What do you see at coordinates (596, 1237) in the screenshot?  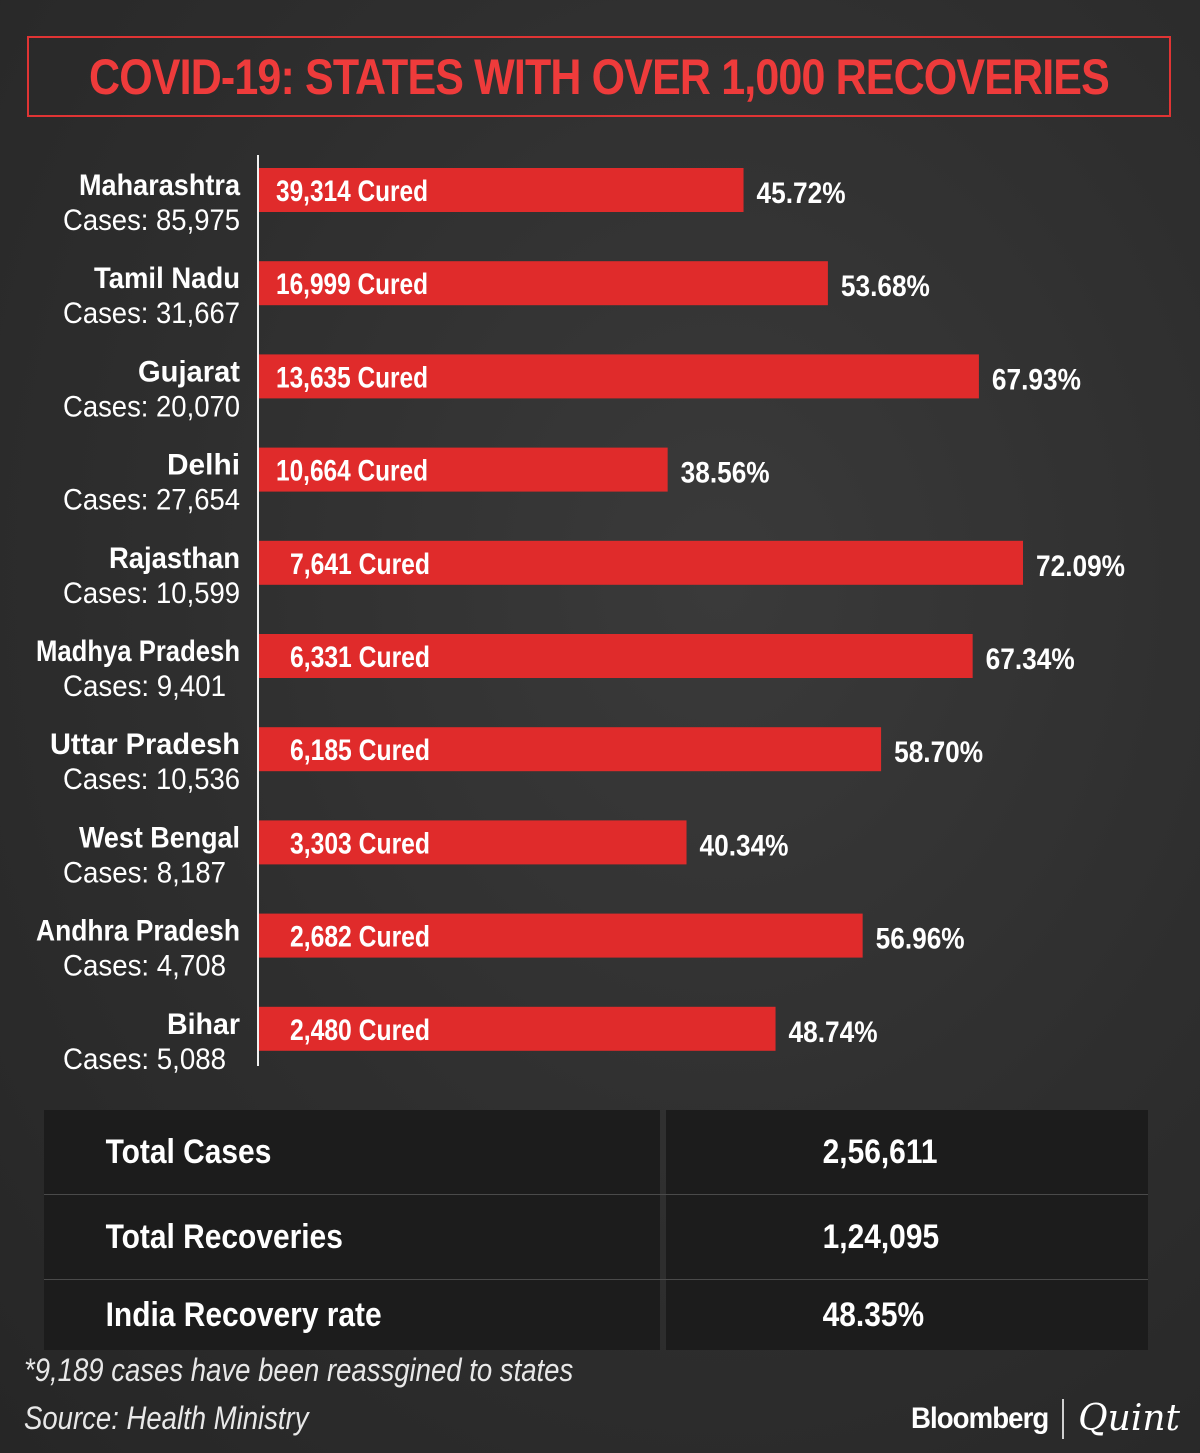 I see `summary-row: Total Recoveries 1,24,095` at bounding box center [596, 1237].